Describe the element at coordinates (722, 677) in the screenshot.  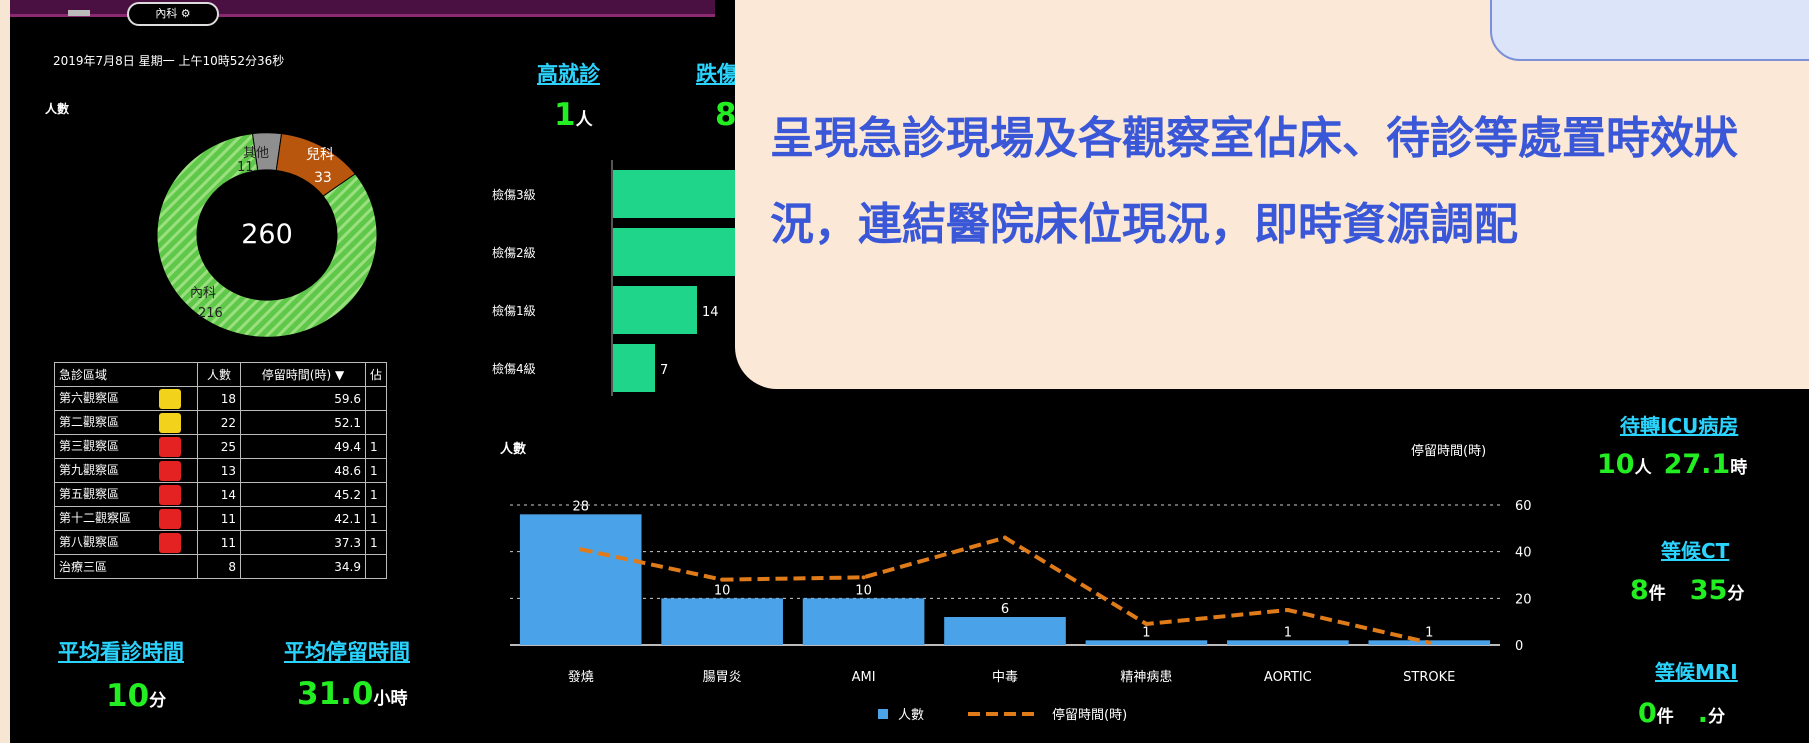
I see `x-tick-label: 腸胃炎` at that location.